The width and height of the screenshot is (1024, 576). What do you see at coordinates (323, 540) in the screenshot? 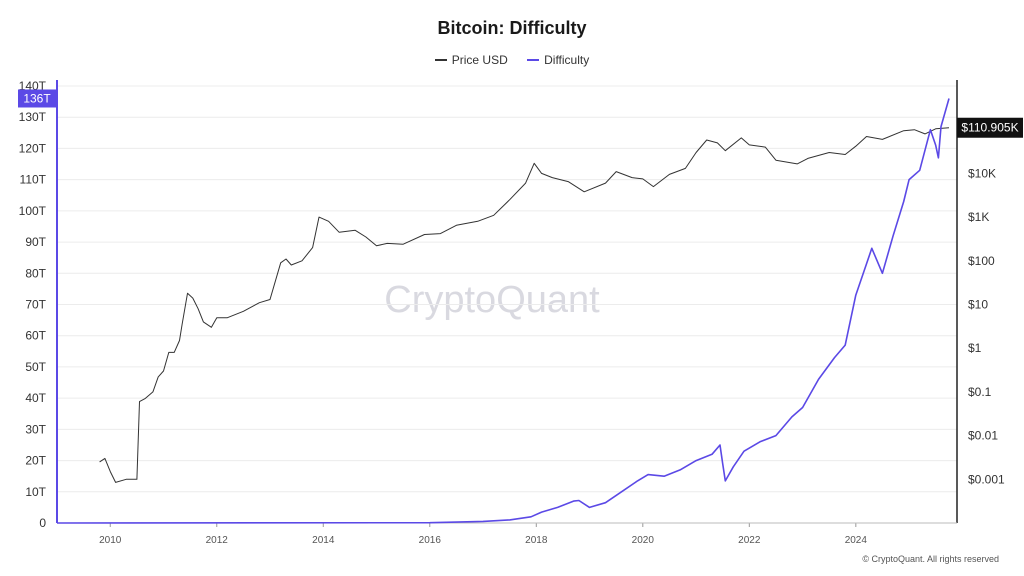
I see `x-tick-label: 2014` at bounding box center [323, 540].